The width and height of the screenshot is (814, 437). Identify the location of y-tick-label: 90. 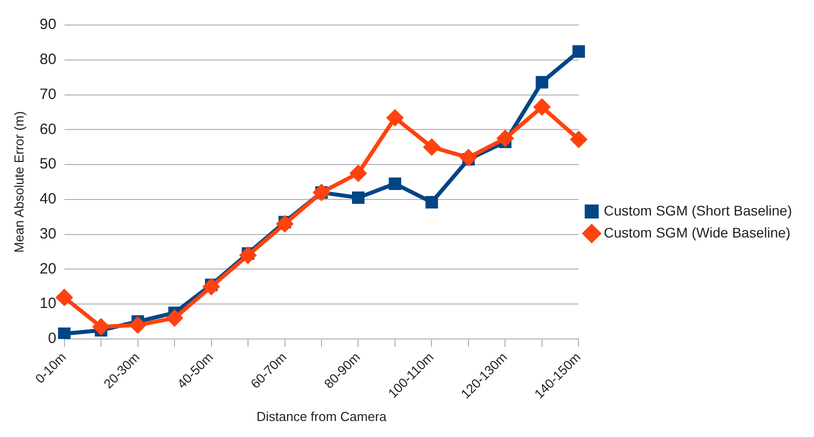
(48, 25).